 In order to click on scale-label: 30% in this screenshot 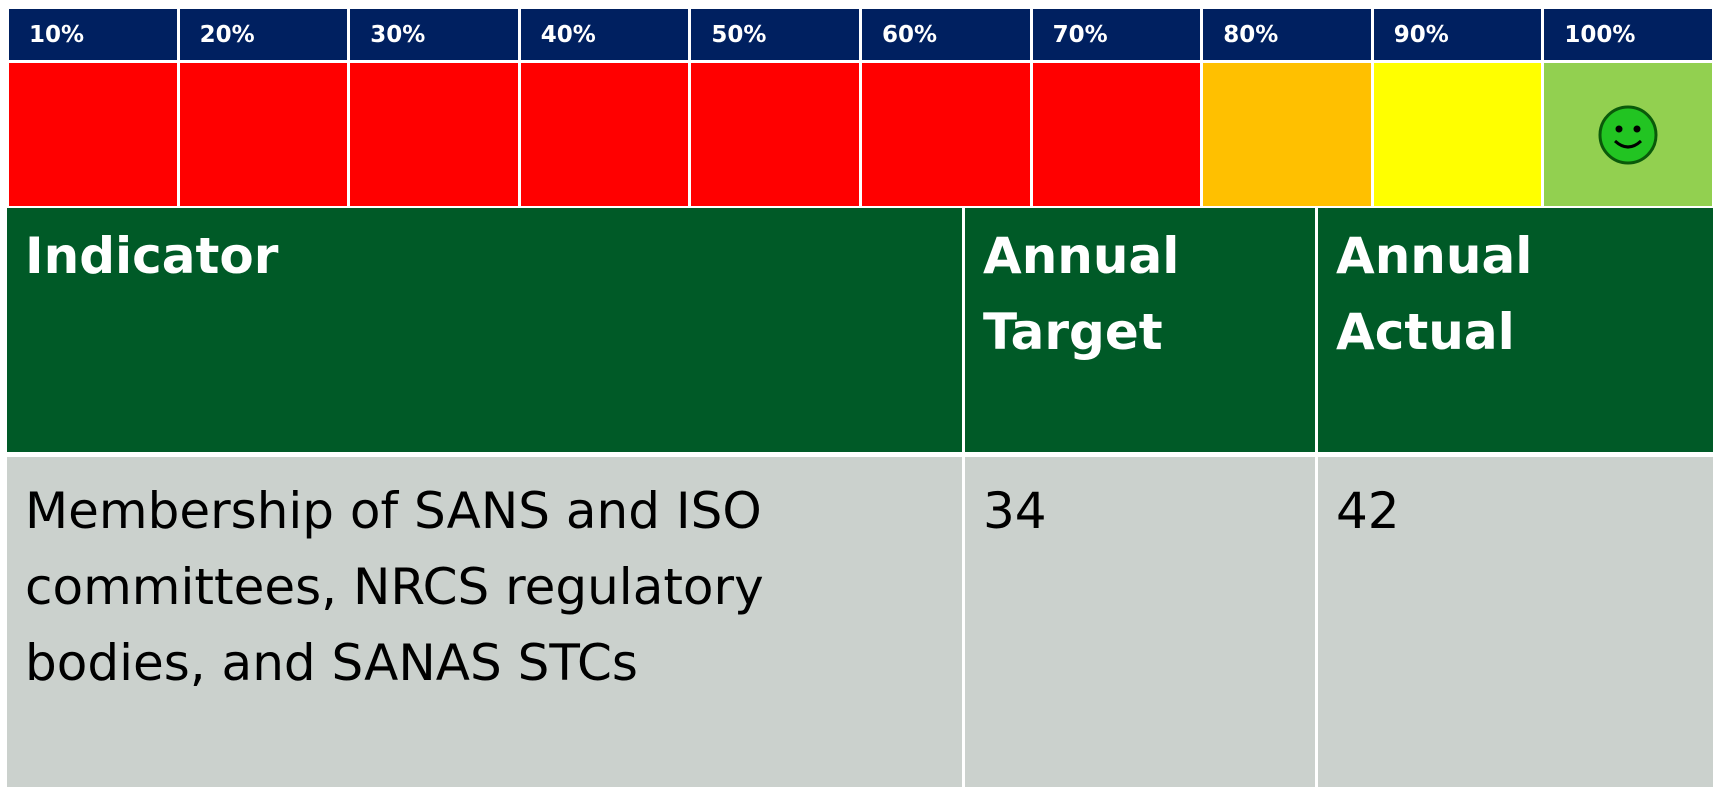, I will do `click(434, 34)`.